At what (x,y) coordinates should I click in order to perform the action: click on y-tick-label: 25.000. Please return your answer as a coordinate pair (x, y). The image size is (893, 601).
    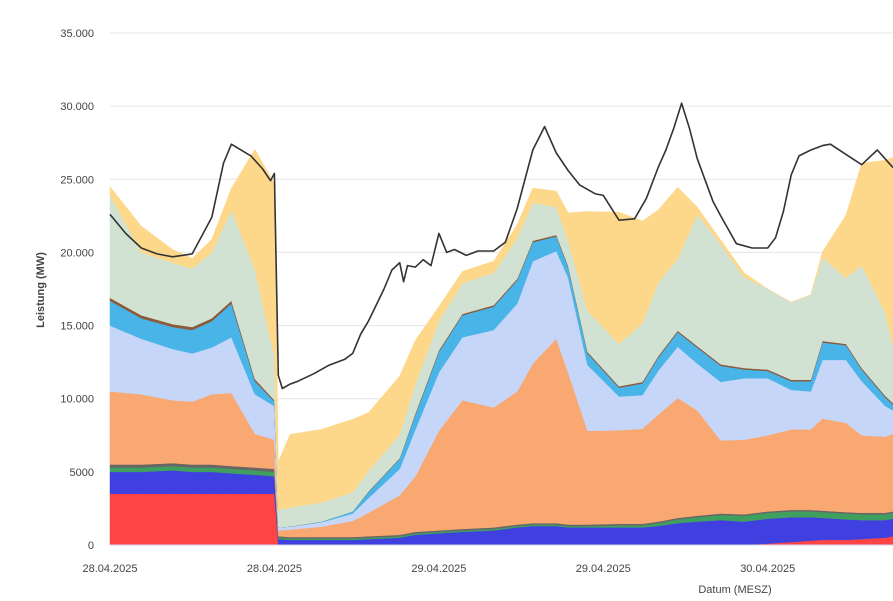
    Looking at the image, I should click on (77, 180).